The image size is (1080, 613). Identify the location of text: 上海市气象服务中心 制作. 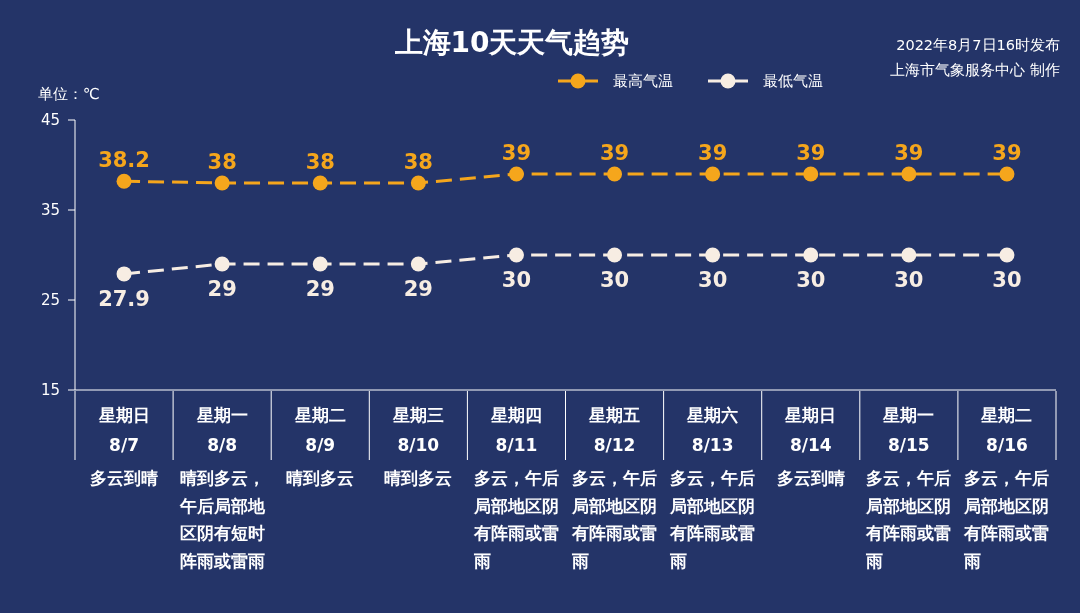
(975, 70).